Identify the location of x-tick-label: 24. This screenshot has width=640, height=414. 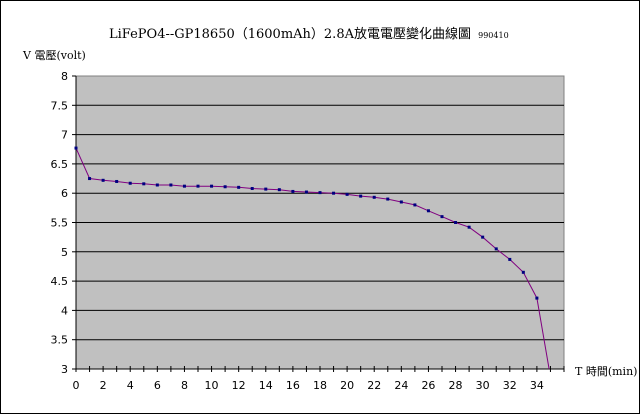
(401, 385).